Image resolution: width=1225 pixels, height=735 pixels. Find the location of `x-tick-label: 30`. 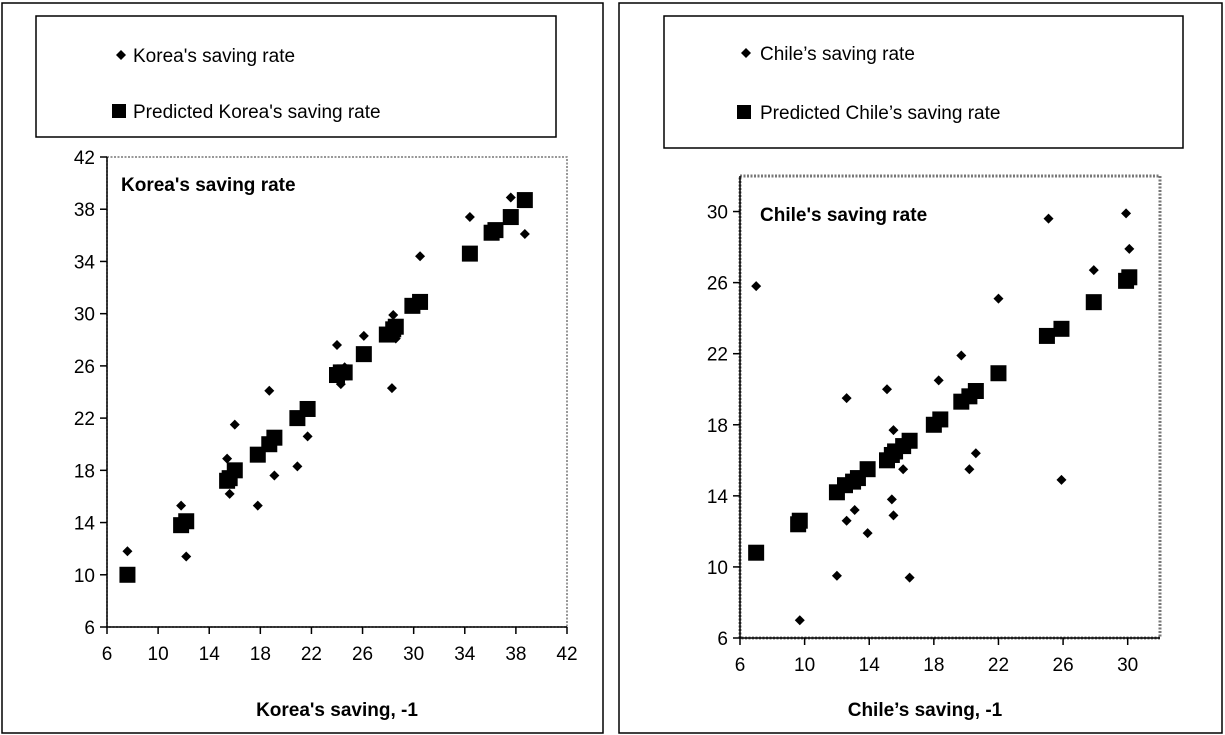

x-tick-label: 30 is located at coordinates (1127, 665).